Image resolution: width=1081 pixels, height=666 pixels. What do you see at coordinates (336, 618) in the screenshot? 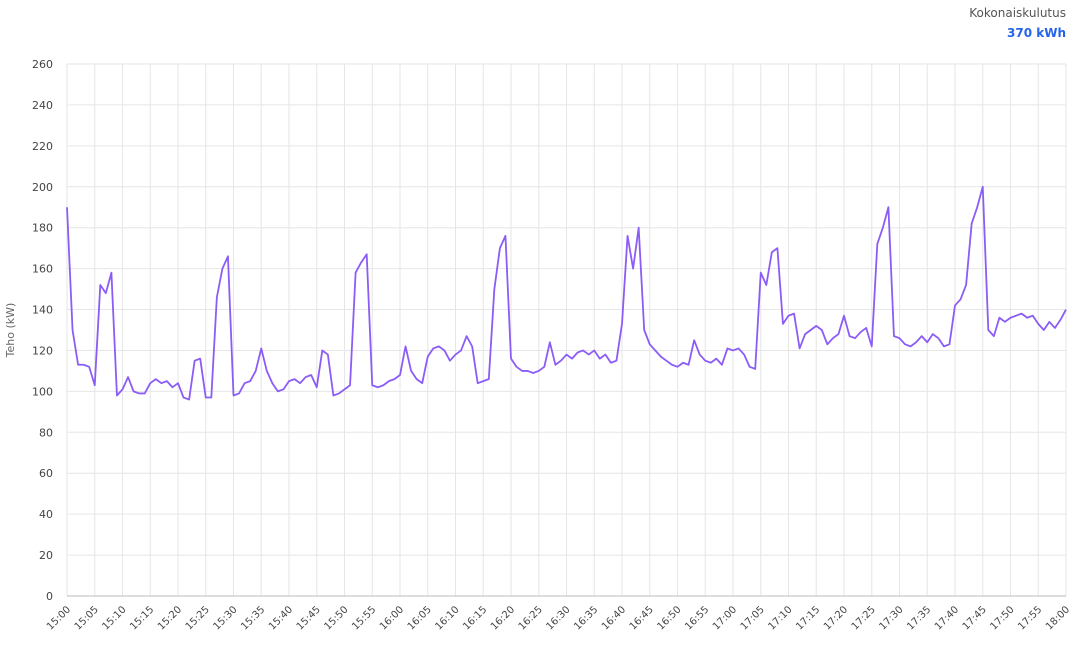
I see `x-tick-label: 15:50` at bounding box center [336, 618].